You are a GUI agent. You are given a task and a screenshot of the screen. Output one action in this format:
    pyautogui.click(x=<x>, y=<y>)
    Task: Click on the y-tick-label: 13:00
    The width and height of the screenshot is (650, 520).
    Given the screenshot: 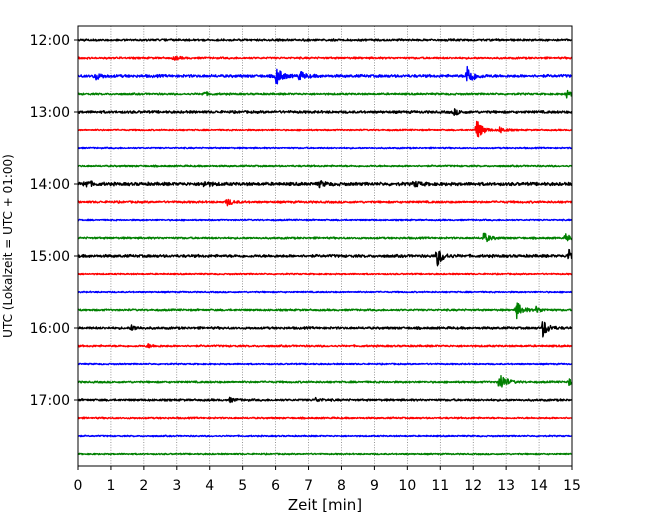 What is the action you would take?
    pyautogui.click(x=50, y=113)
    